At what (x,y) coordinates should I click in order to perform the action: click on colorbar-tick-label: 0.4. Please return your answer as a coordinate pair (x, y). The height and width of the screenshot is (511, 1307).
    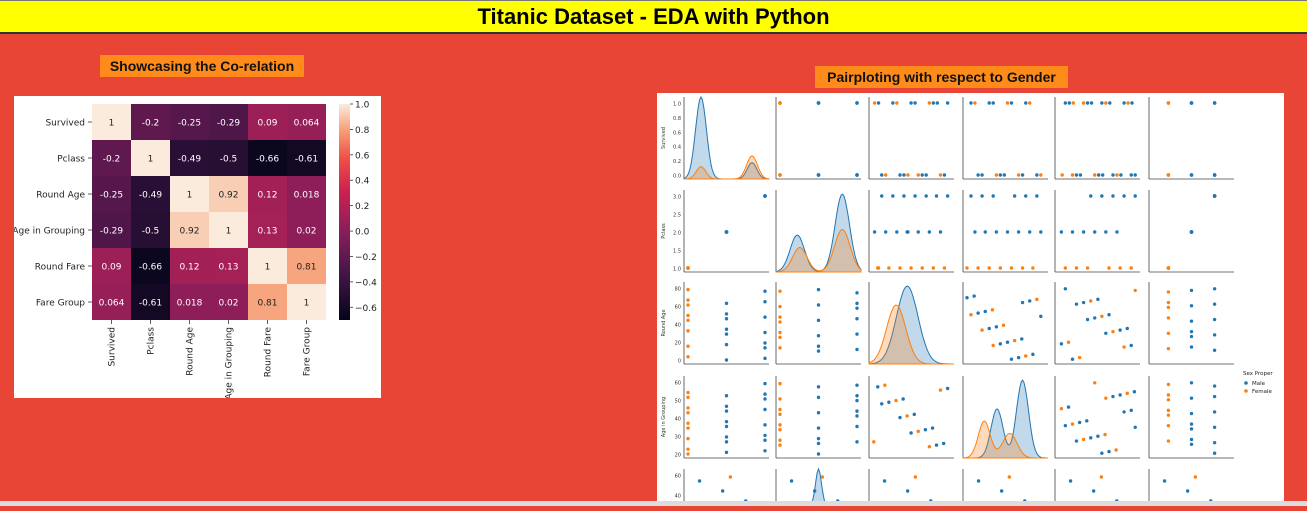
    Looking at the image, I should click on (362, 182).